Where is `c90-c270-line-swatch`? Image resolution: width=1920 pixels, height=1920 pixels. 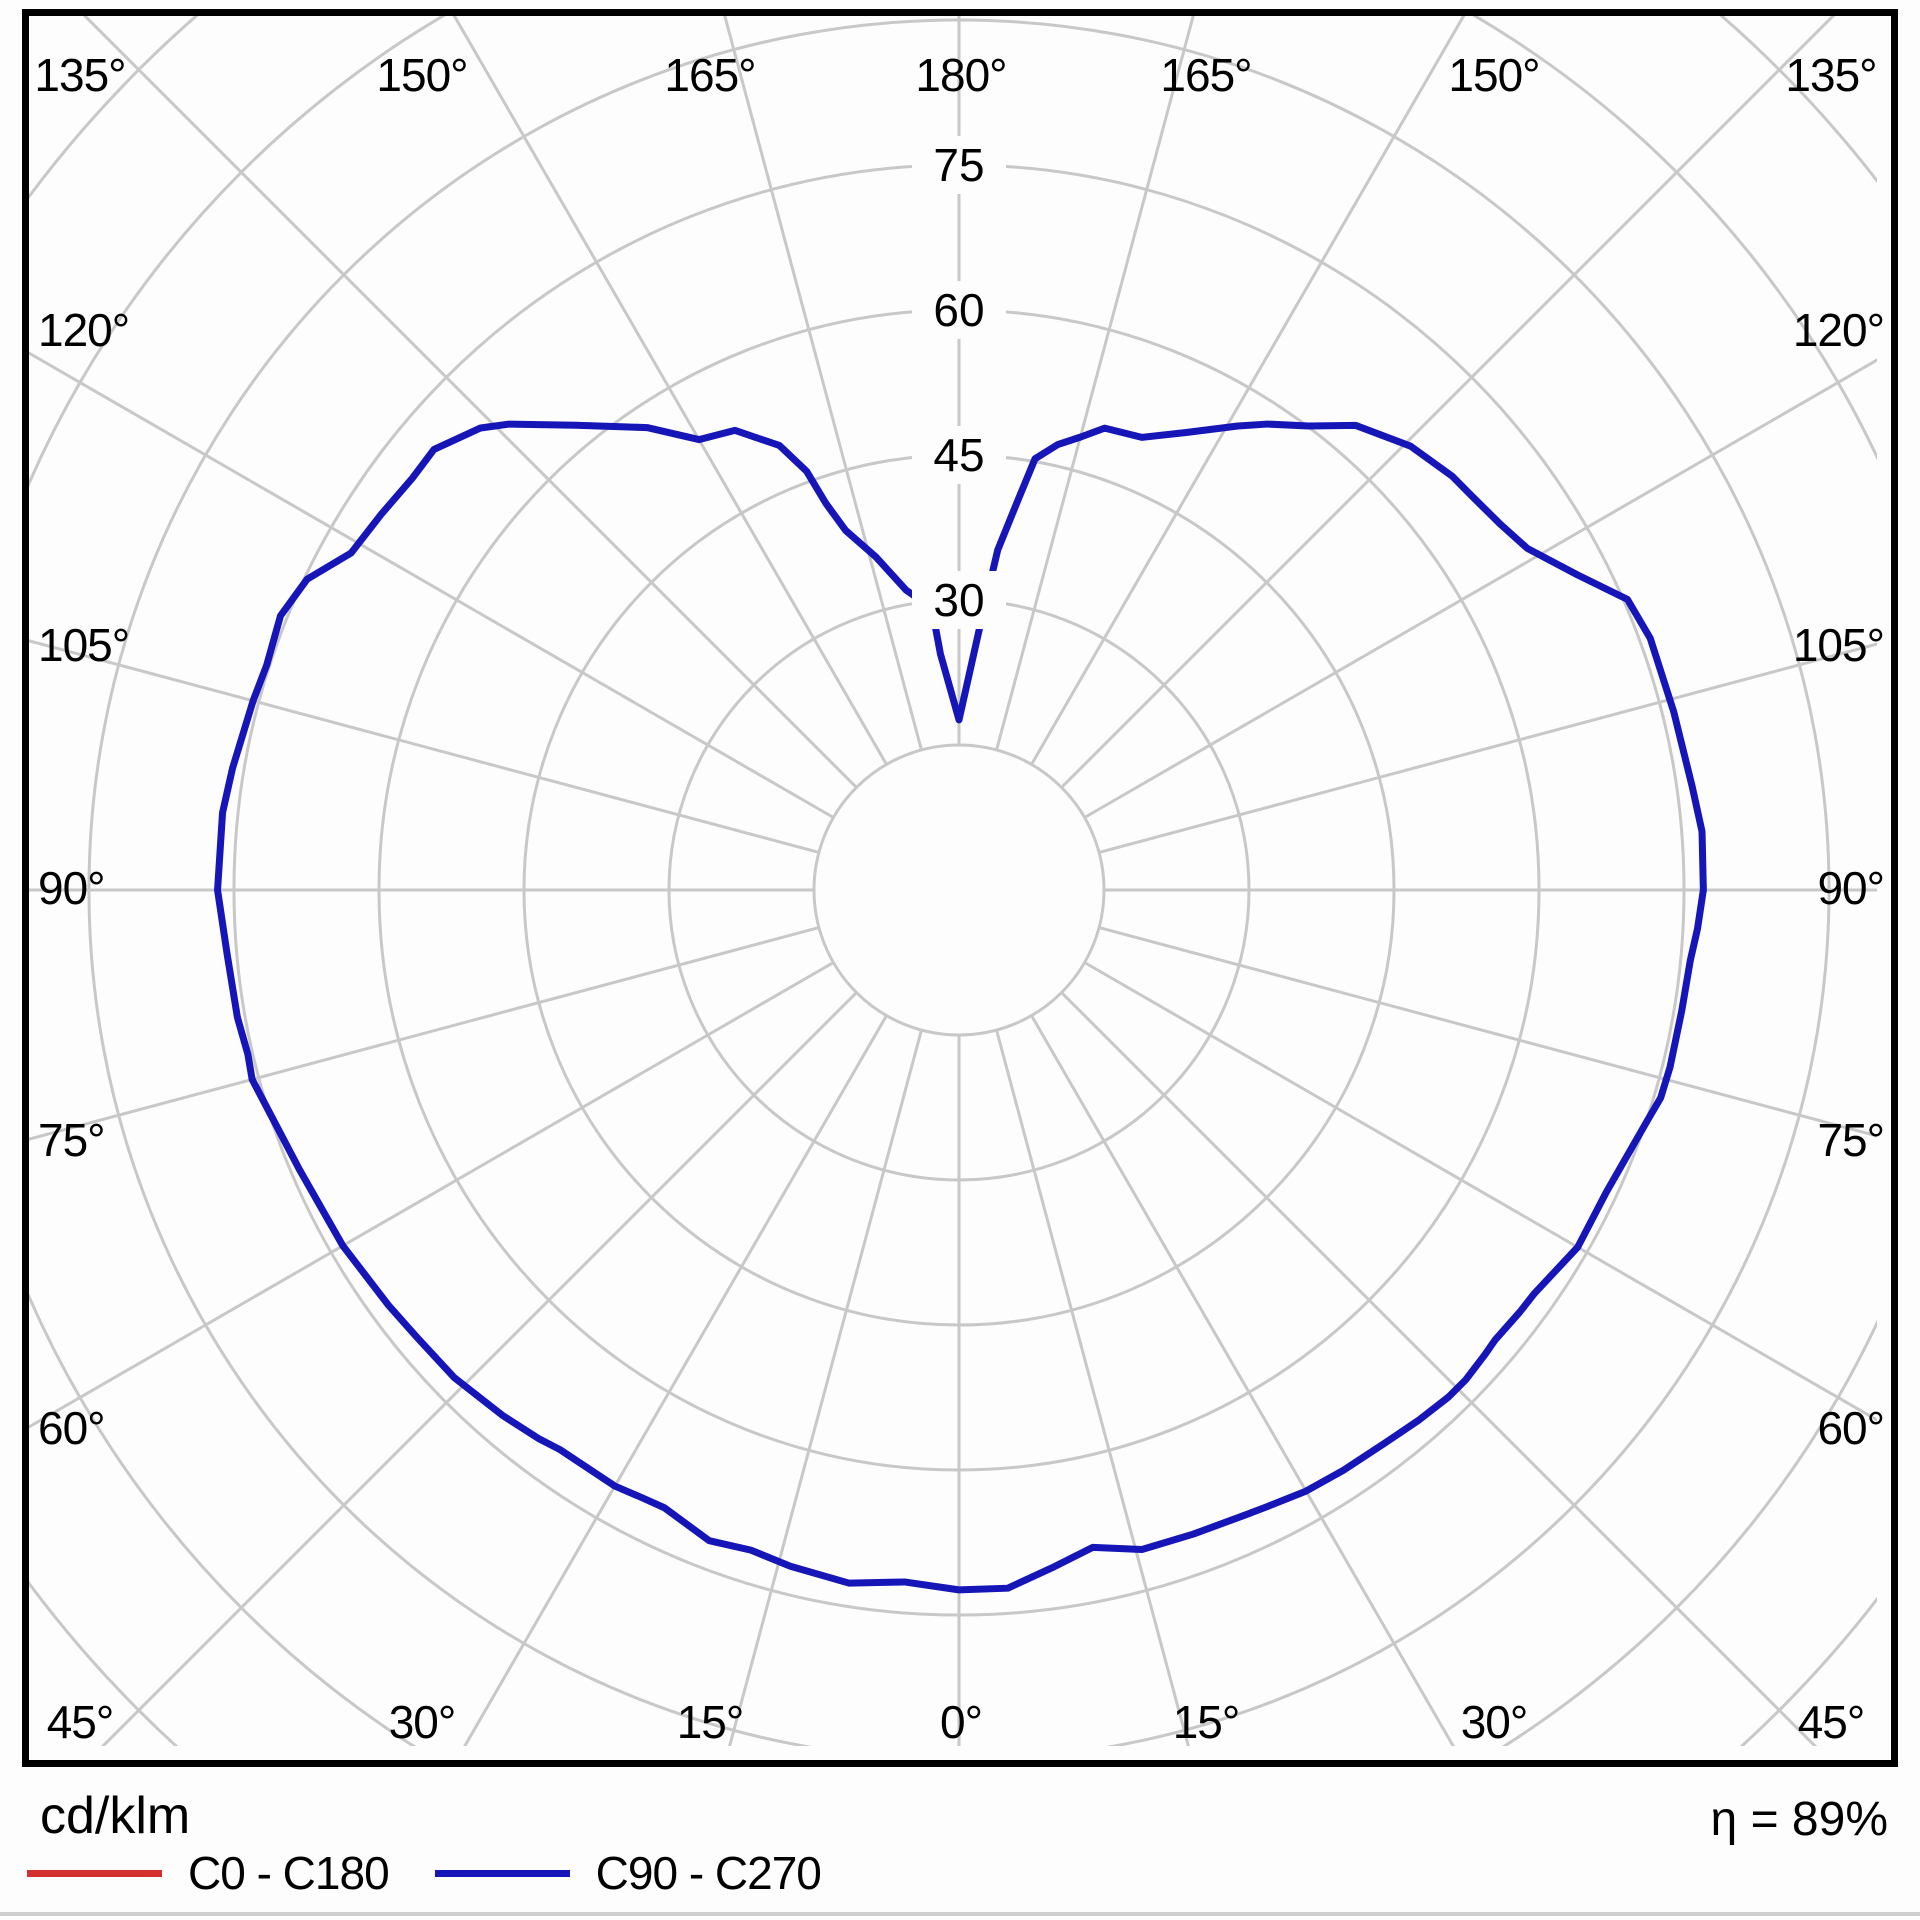
c90-c270-line-swatch is located at coordinates (502, 1873).